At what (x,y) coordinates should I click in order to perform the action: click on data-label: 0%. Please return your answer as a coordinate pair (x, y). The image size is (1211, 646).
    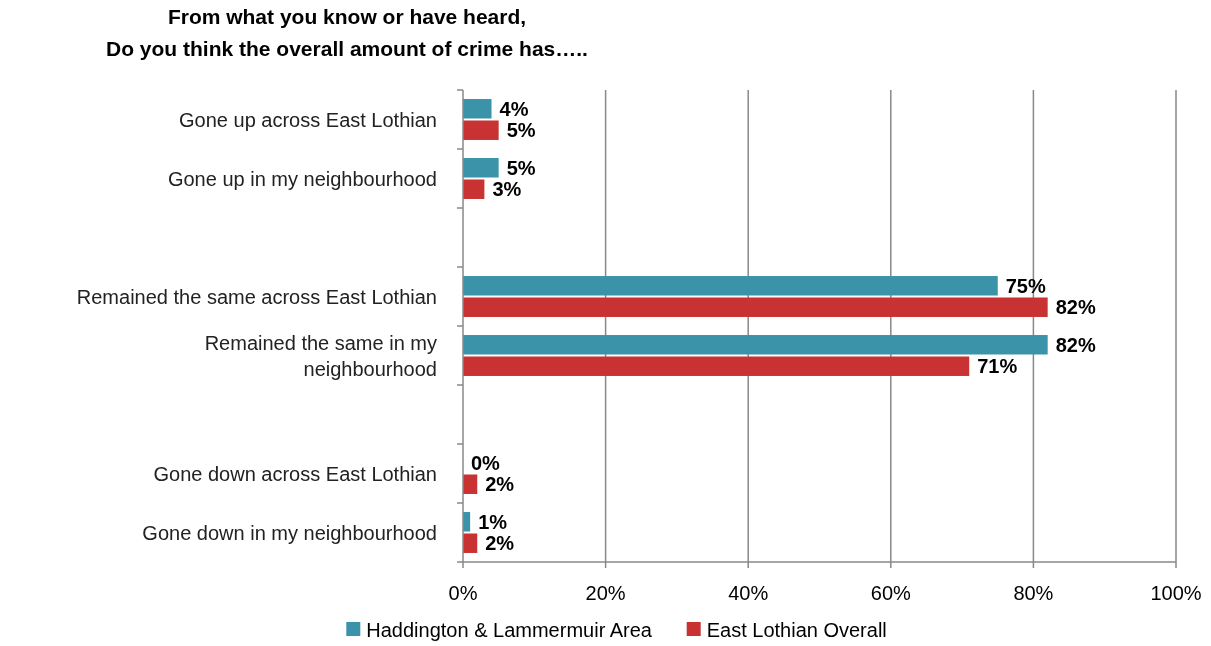
    Looking at the image, I should click on (486, 462).